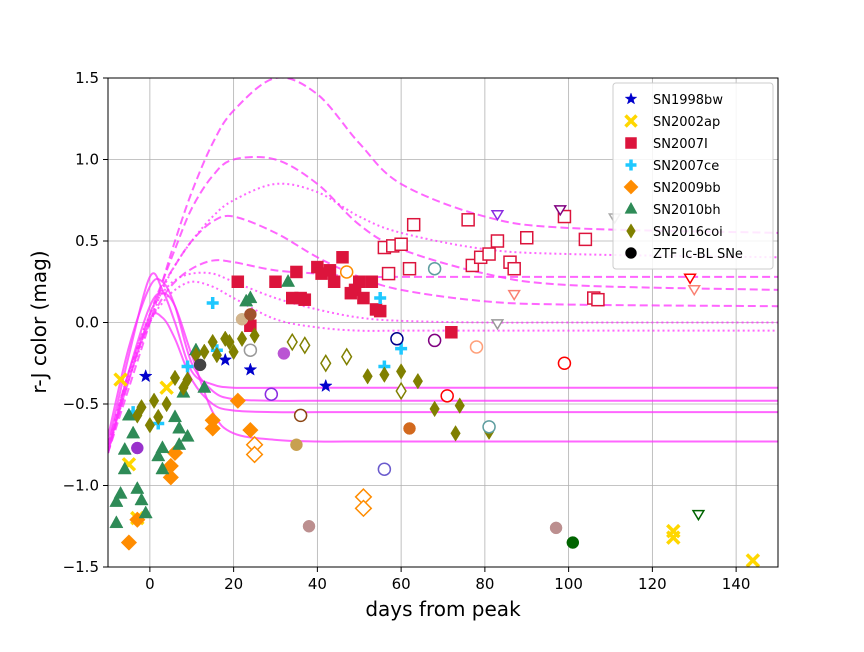 This screenshot has width=864, height=652. What do you see at coordinates (686, 166) in the screenshot?
I see `legend-label: SN2007ce` at bounding box center [686, 166].